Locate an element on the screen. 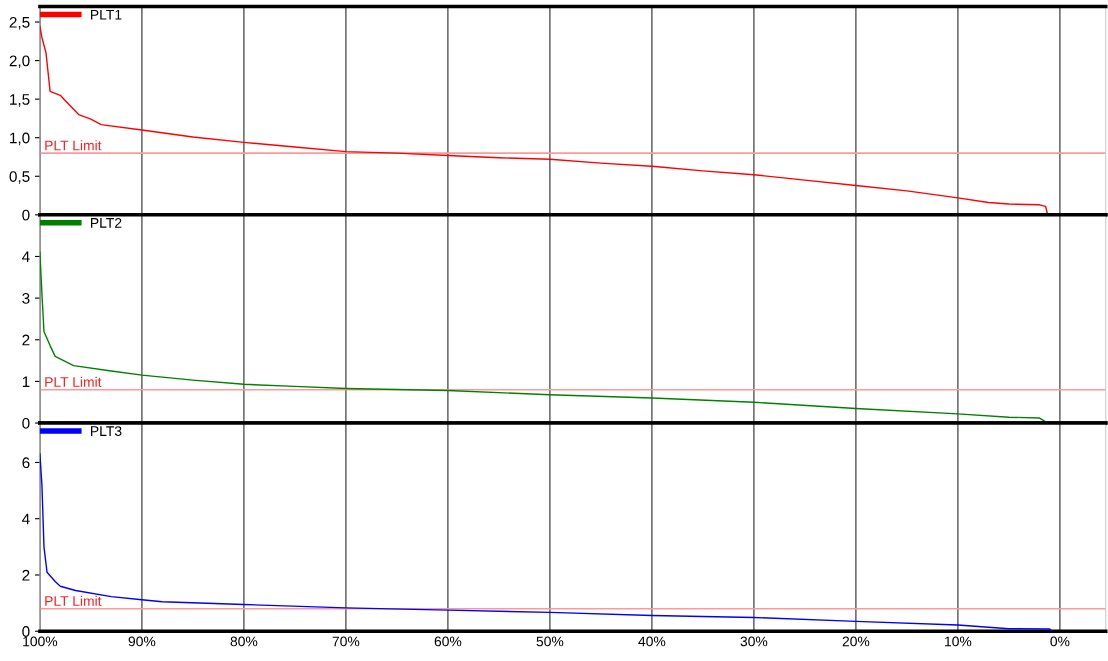 The image size is (1108, 661). y-tick-label: 6 is located at coordinates (26, 463).